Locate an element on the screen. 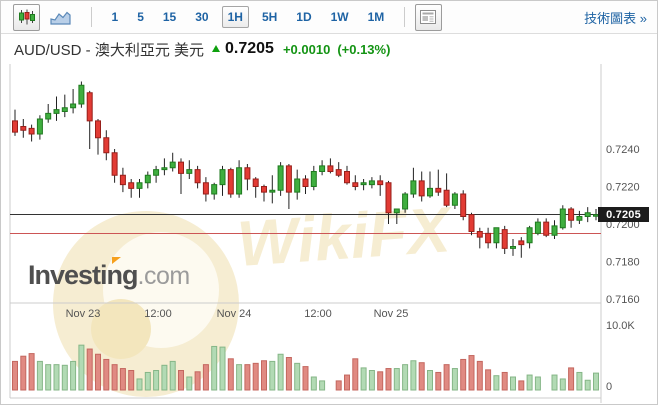 Image resolution: width=658 pixels, height=405 pixels. news-panel-icon is located at coordinates (428, 17).